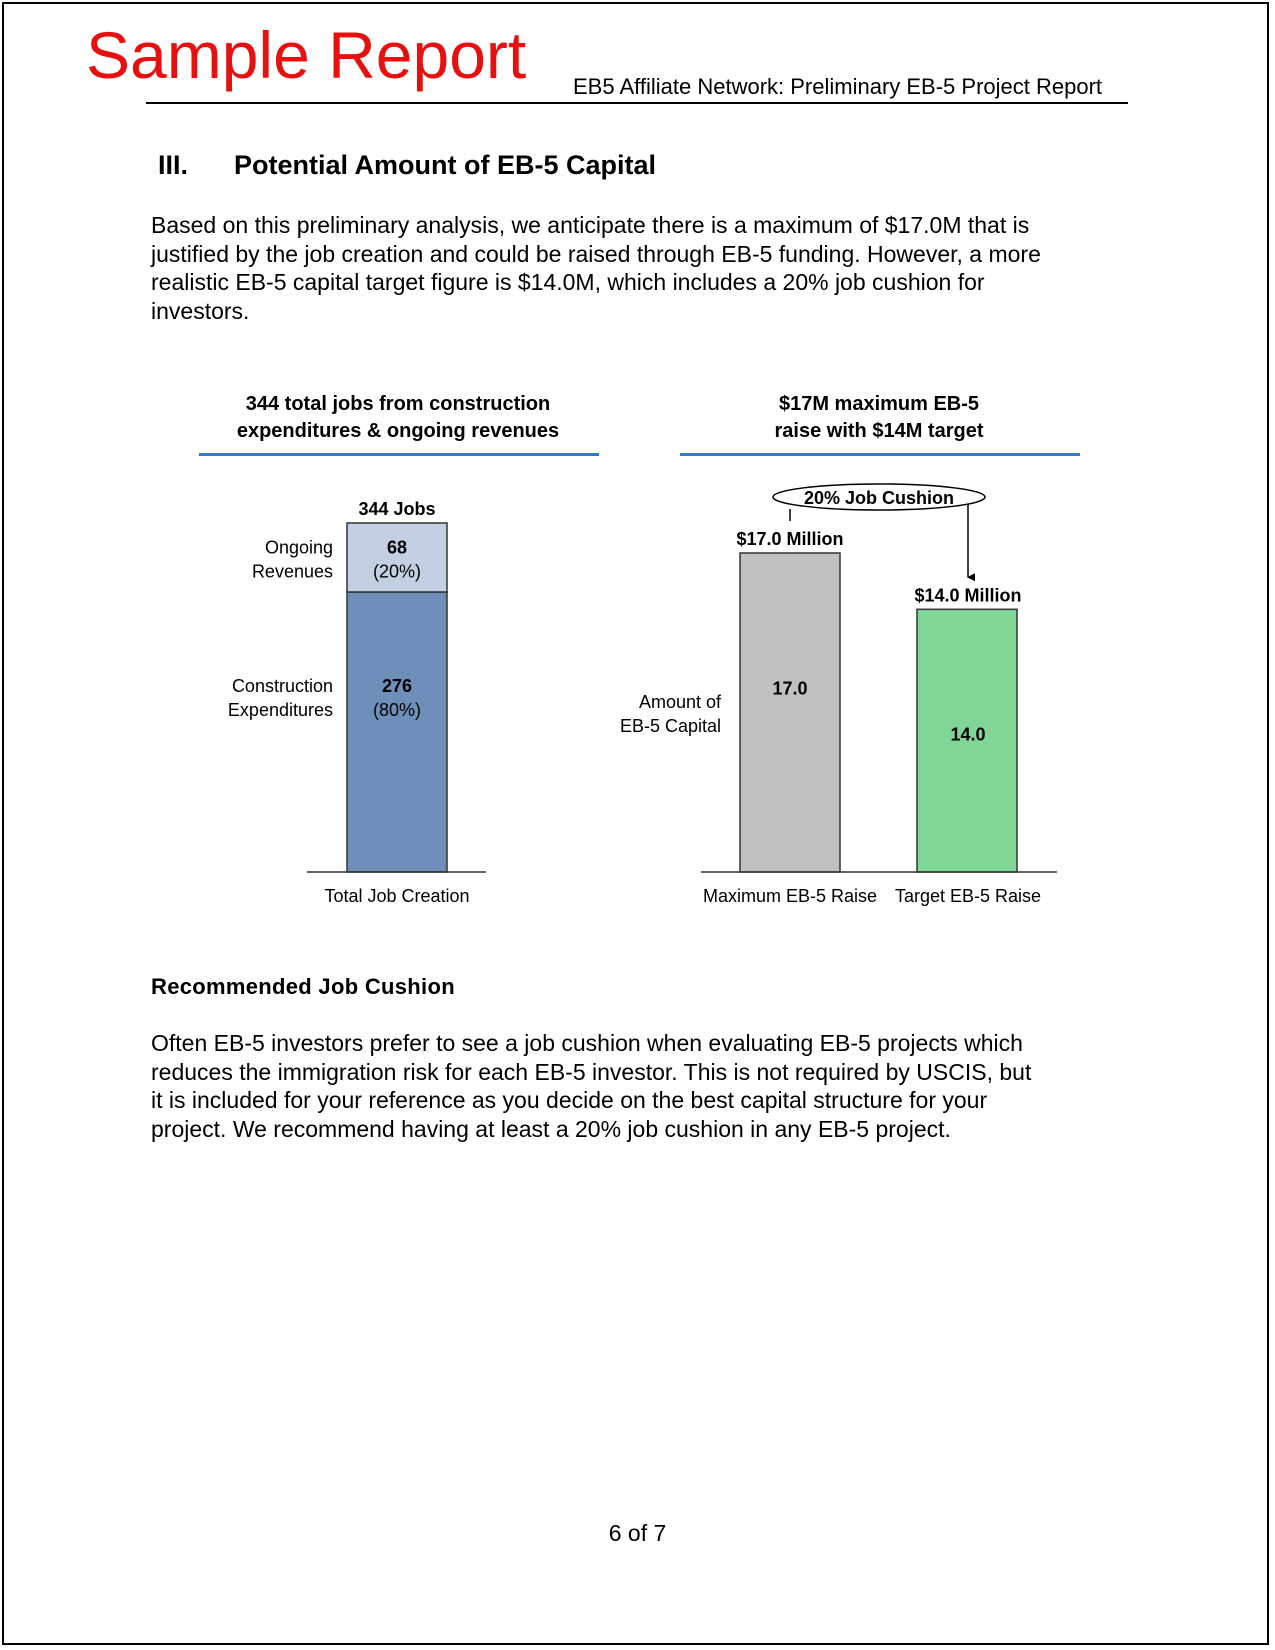 The height and width of the screenshot is (1650, 1275). What do you see at coordinates (680, 702) in the screenshot?
I see `y-axis-label: Amount of` at bounding box center [680, 702].